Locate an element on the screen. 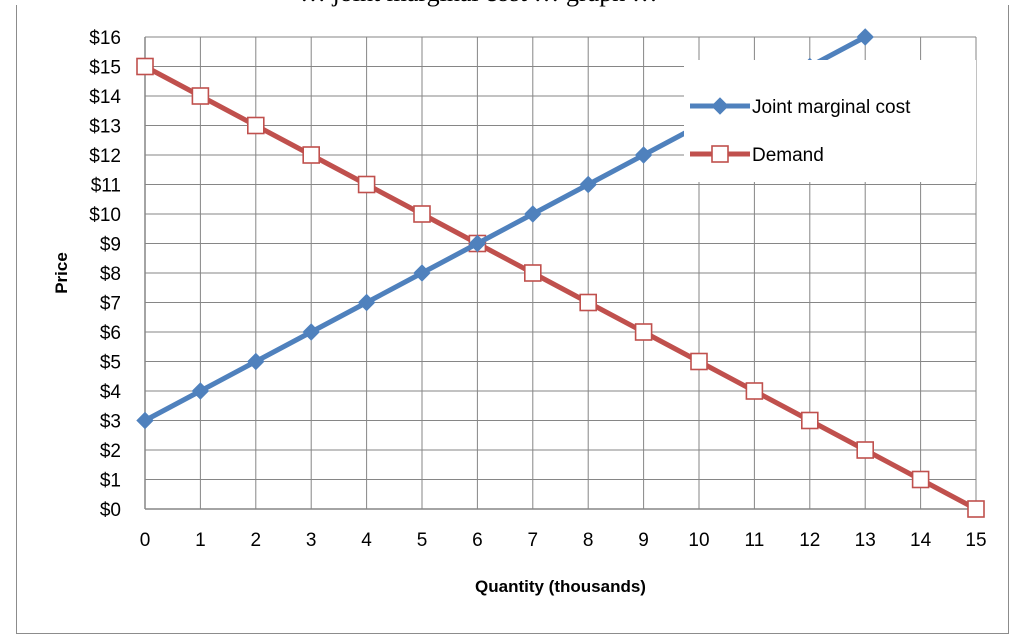 This screenshot has width=1015, height=635. x-tick-label: 9 is located at coordinates (643, 540).